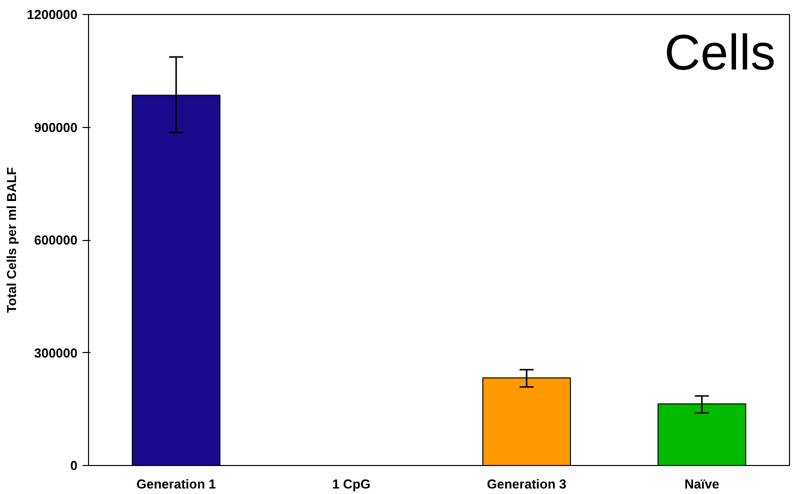 The image size is (797, 494). I want to click on y-tick-label: 900000, so click(56, 127).